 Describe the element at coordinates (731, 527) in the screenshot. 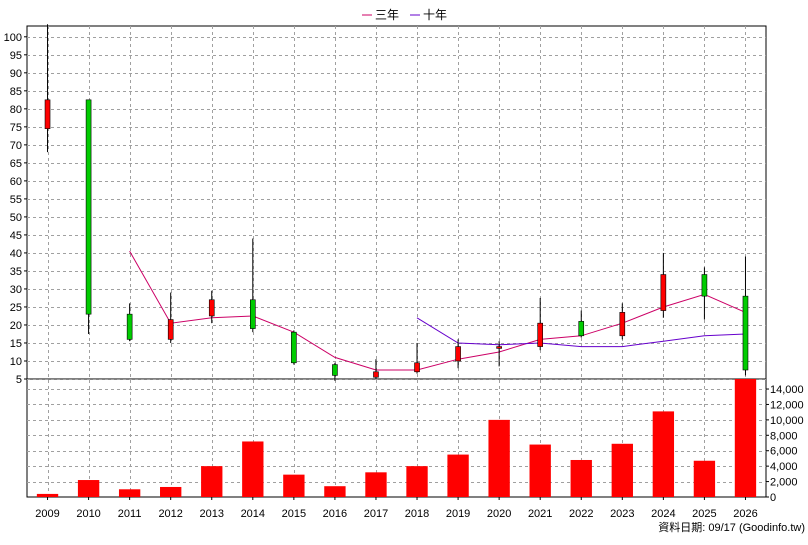

I see `source-footer: 資料日期: 09/17 (Goodinfo.tw)` at that location.